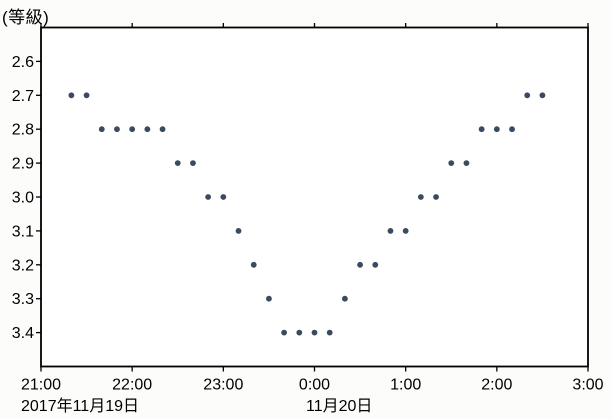 The height and width of the screenshot is (419, 612). Describe the element at coordinates (23, 333) in the screenshot. I see `y-tick-label: 3.4` at that location.